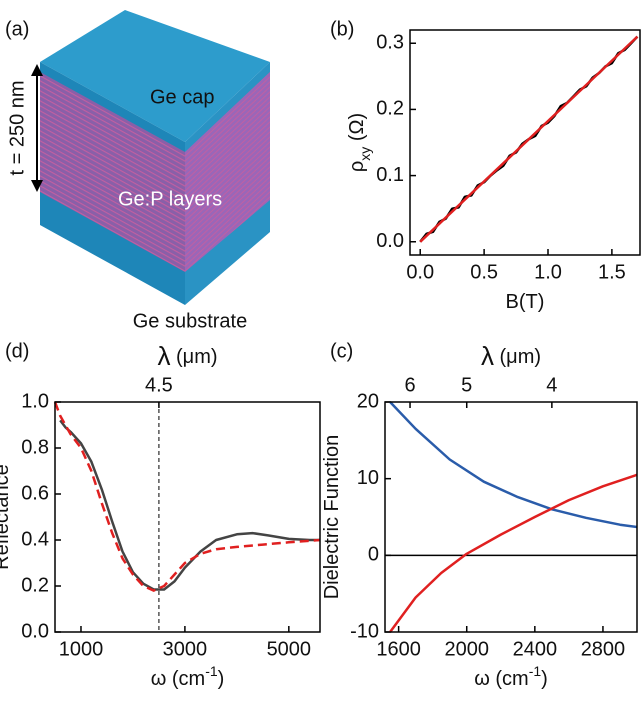 The width and height of the screenshot is (644, 713). Describe the element at coordinates (35, 493) in the screenshot. I see `y-tick-label: 0.6` at that location.